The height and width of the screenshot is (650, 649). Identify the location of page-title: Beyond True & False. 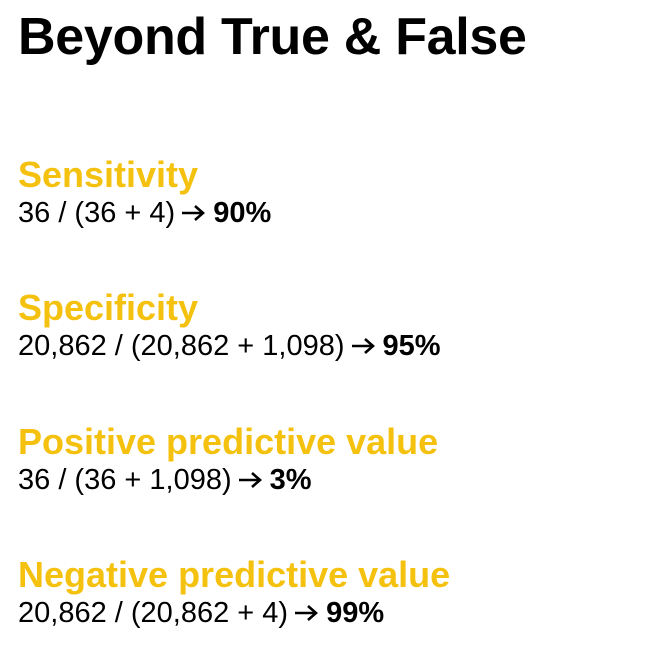
(272, 37).